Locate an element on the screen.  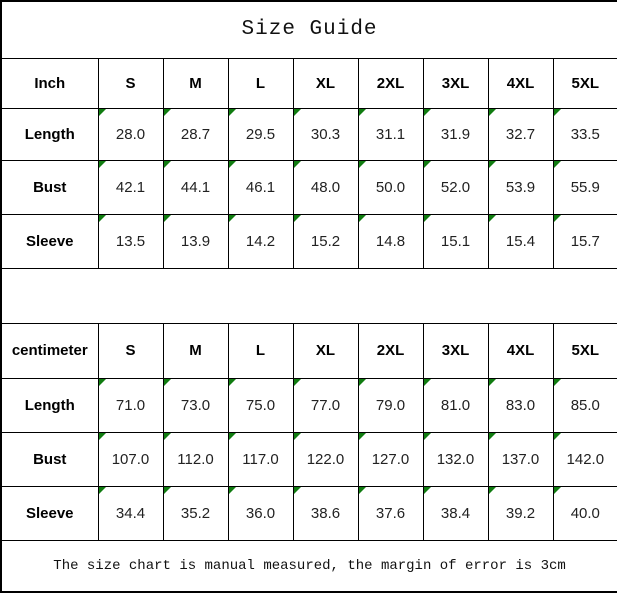
measurement-cell: 53.9 is located at coordinates (520, 187).